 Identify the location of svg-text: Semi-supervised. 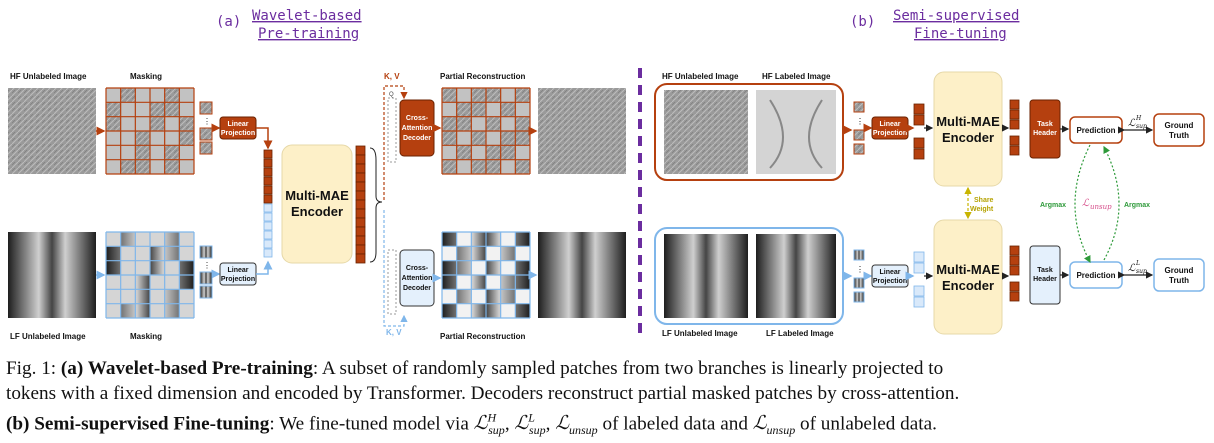
(956, 16).